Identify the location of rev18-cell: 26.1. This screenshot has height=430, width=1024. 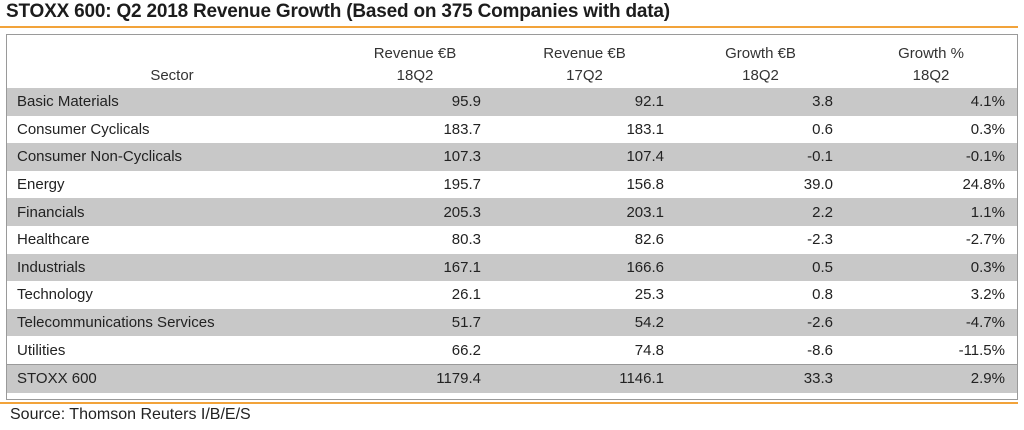
(466, 295).